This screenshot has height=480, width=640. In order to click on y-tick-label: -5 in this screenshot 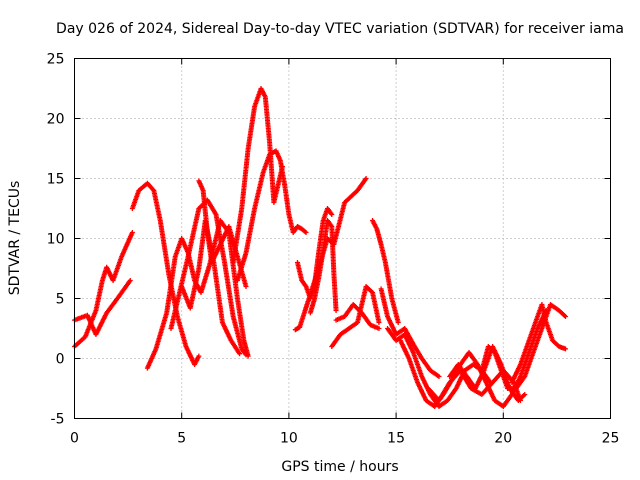, I will do `click(58, 420)`.